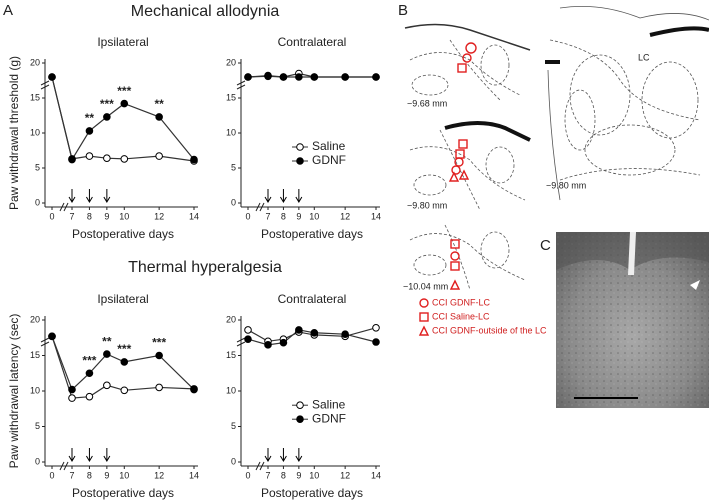  What do you see at coordinates (427, 205) in the screenshot?
I see `section-level: −9.80 mm` at bounding box center [427, 205].